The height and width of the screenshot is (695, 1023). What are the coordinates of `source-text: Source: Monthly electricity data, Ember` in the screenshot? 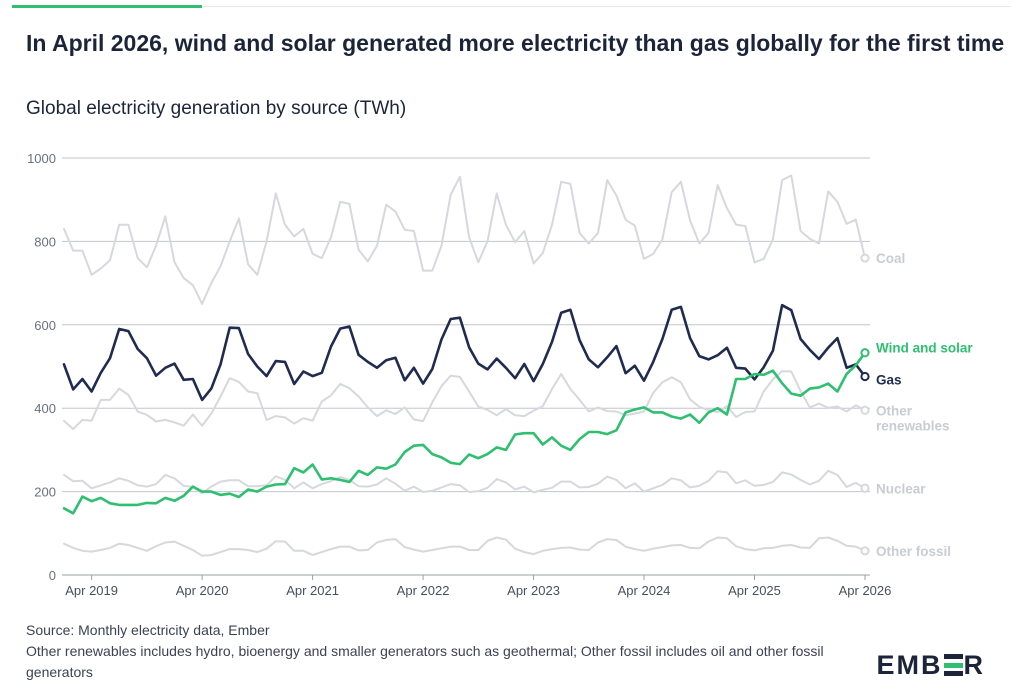 It's located at (148, 630).